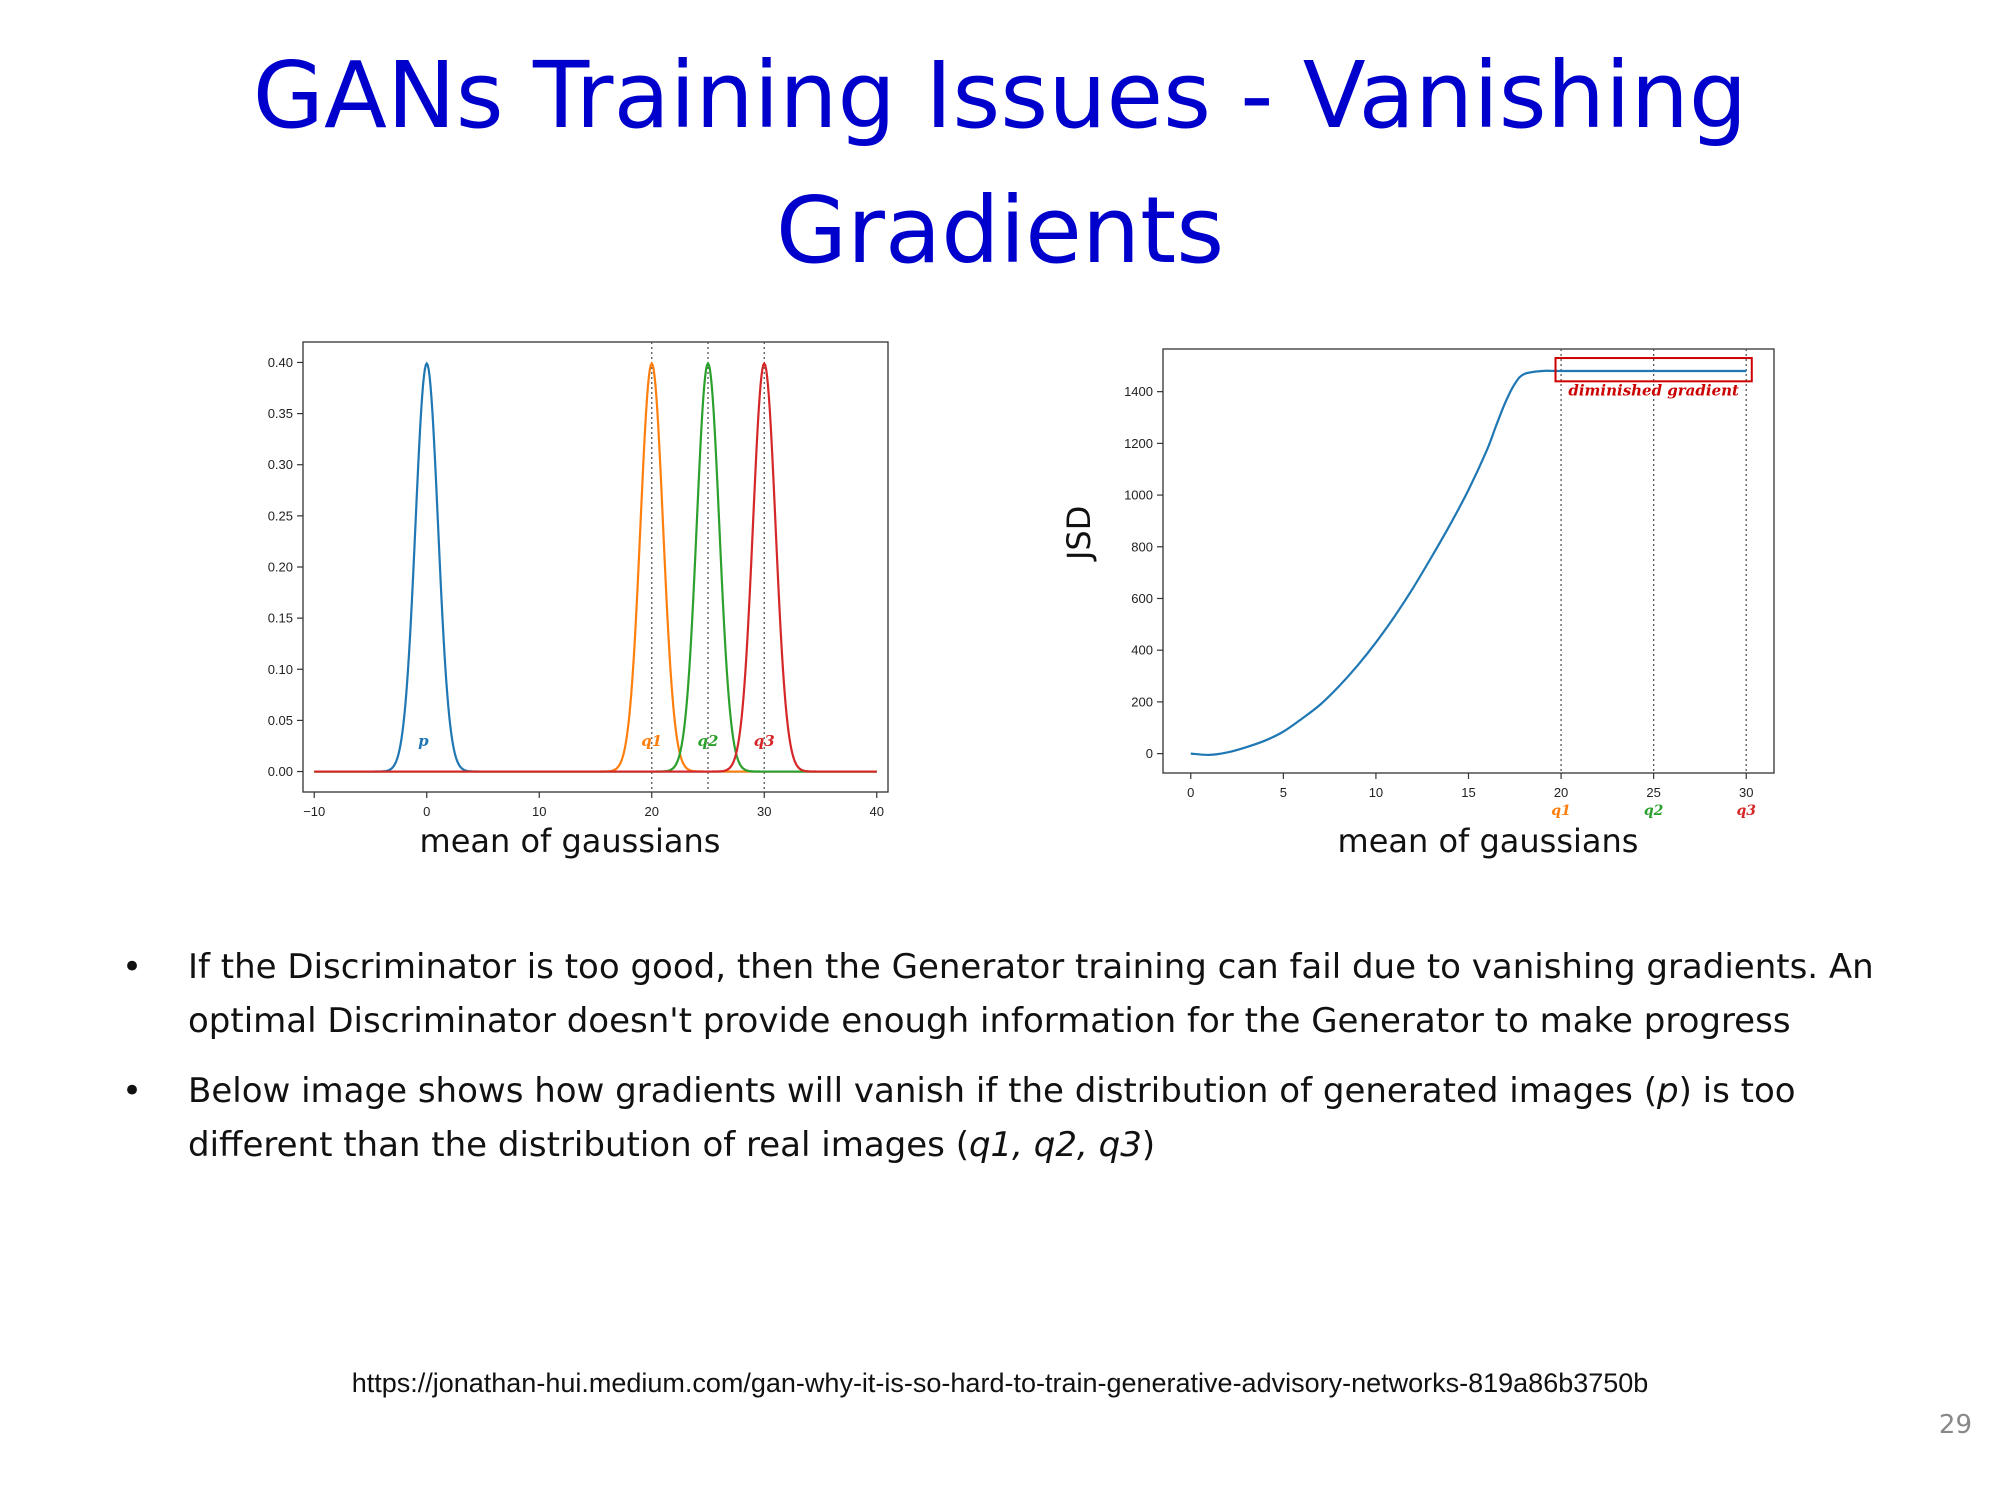 The image size is (2000, 1500). Describe the element at coordinates (1654, 811) in the screenshot. I see `xtick-sublabel-q2: q2` at that location.